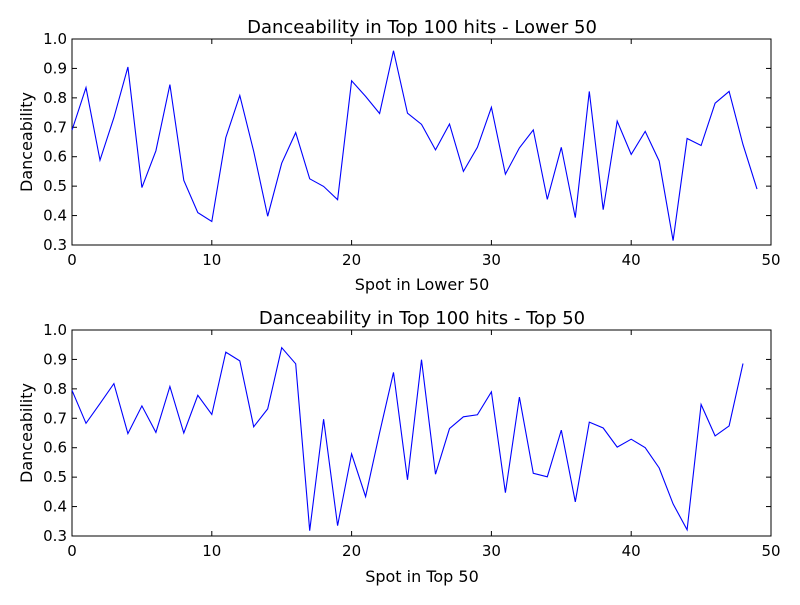 Image resolution: width=800 pixels, height=605 pixels. Describe the element at coordinates (422, 318) in the screenshot. I see `chart-title: Danceability in Top 100 hits - Top 50` at that location.